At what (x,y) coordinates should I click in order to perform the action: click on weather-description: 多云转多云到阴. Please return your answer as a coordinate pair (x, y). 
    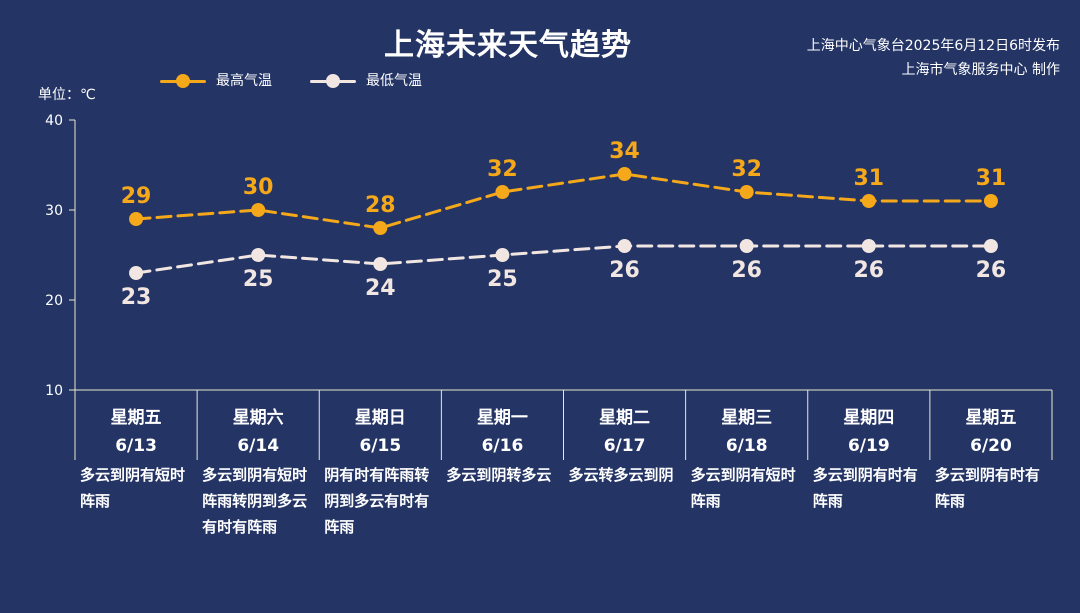
    Looking at the image, I should click on (621, 475).